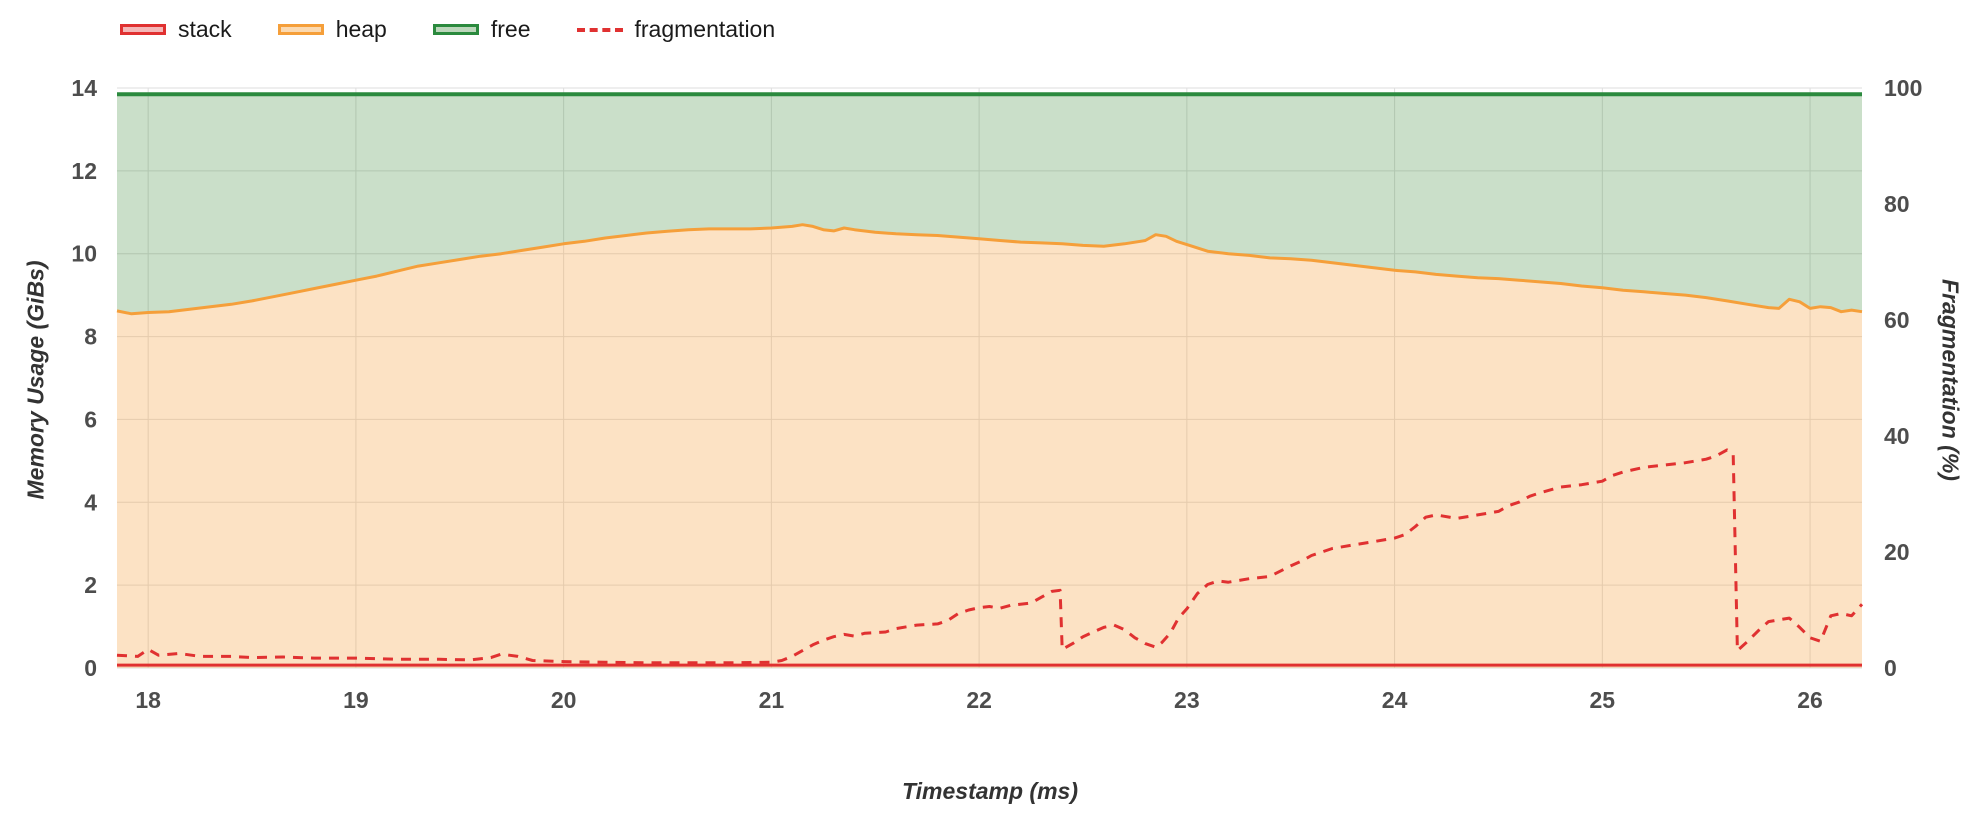 The image size is (1988, 814). Describe the element at coordinates (90, 502) in the screenshot. I see `svg-text: 4` at that location.